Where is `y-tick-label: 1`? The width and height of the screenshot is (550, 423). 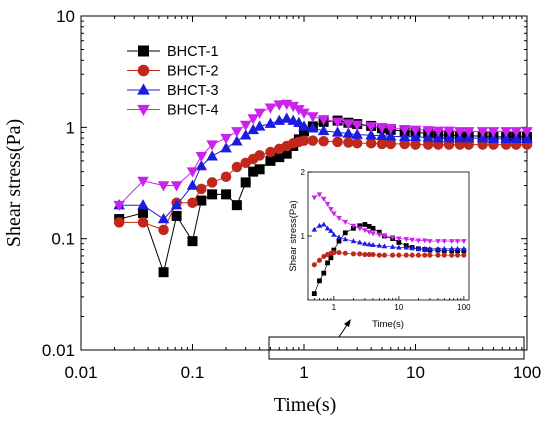
y-tick-label: 1 is located at coordinates (70, 127).